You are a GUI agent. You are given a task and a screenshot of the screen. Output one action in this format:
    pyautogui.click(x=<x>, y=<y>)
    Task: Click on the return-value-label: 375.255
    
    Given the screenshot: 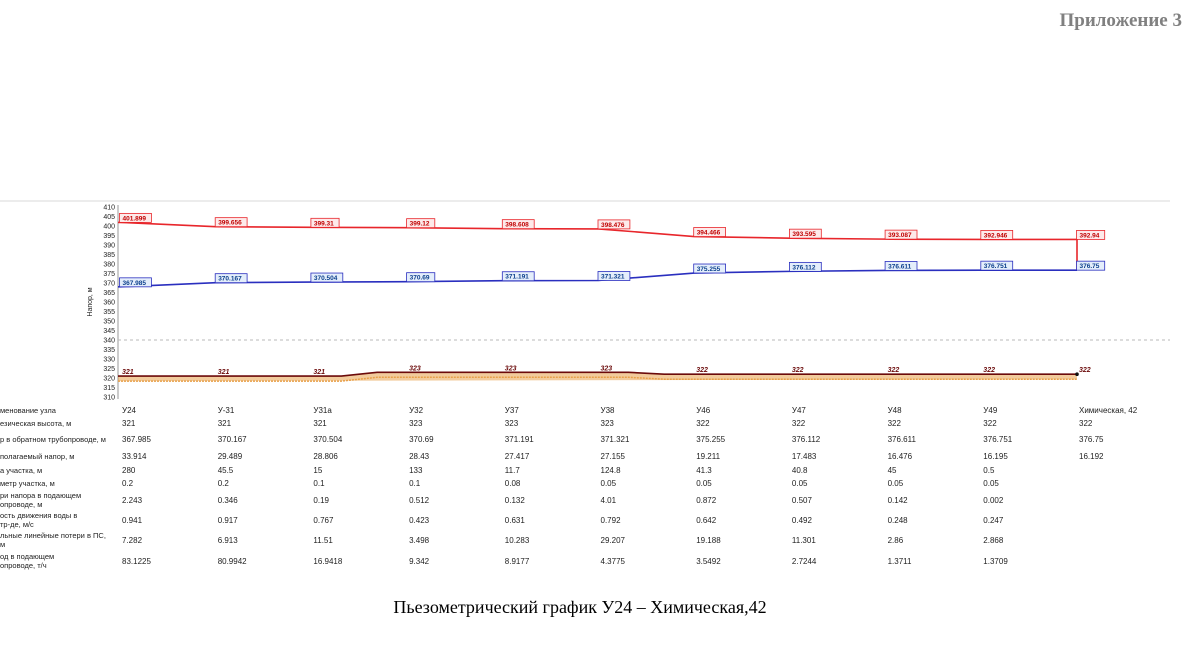 What is the action you would take?
    pyautogui.click(x=710, y=268)
    